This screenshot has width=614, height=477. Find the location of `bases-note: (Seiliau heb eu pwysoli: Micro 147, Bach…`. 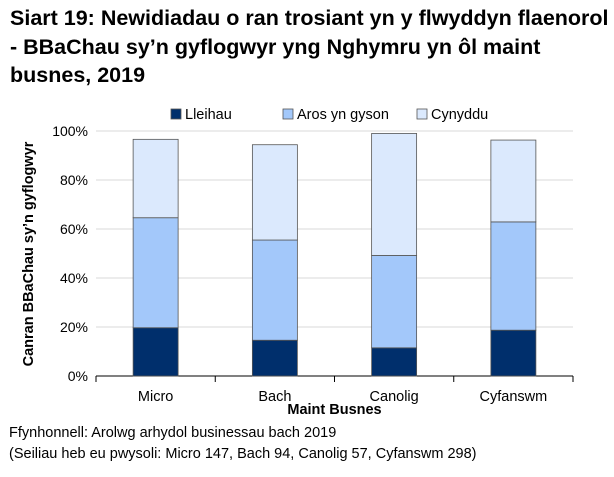

bases-note: (Seiliau heb eu pwysoli: Micro 147, Bach… is located at coordinates (243, 454).